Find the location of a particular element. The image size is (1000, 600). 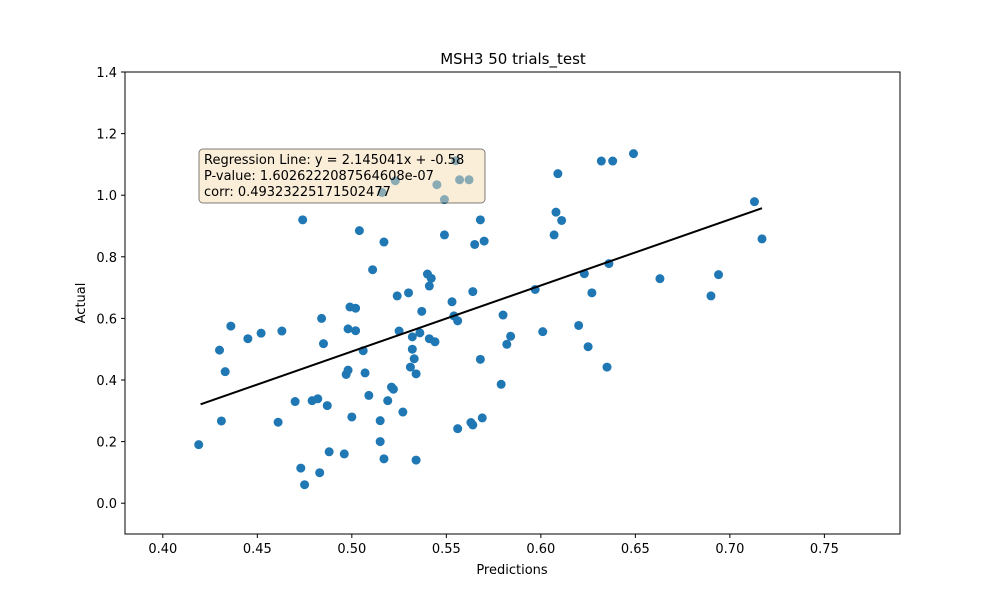

x-tick-label: 0.70 is located at coordinates (729, 549).